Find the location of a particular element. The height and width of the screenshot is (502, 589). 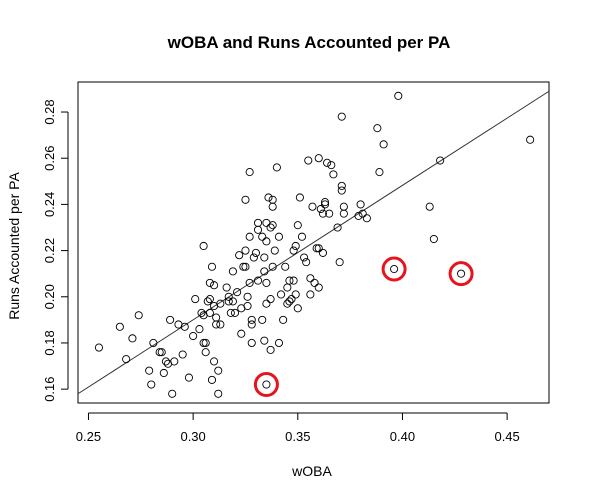

highlight-circle is located at coordinates (461, 274).